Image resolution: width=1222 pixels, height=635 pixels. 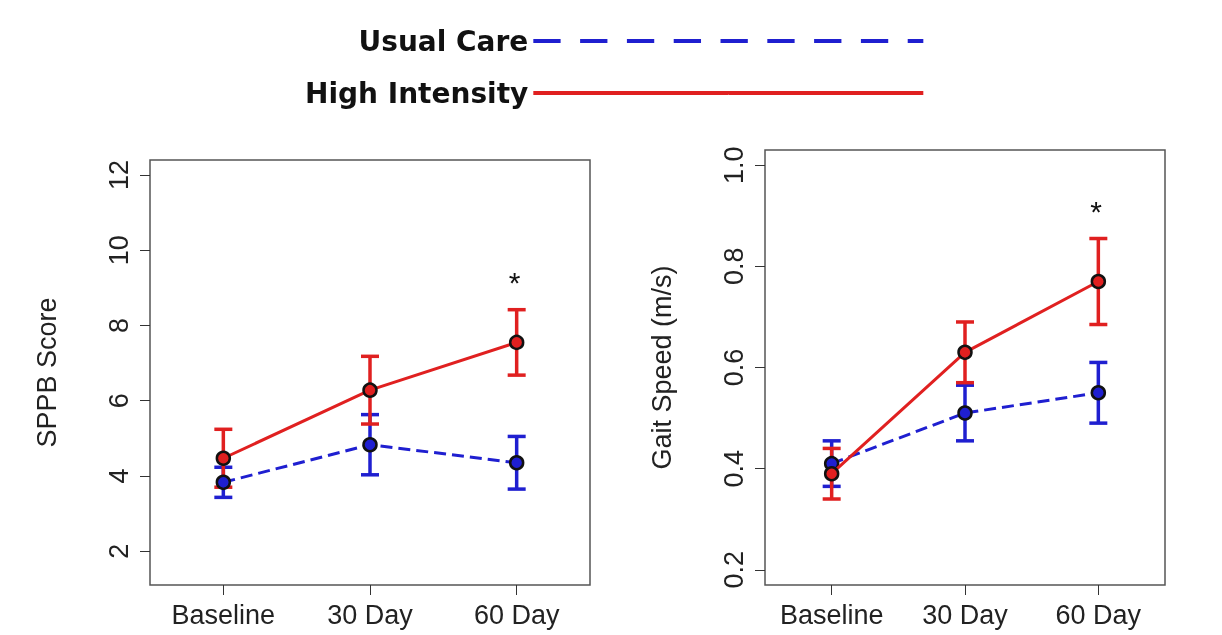 I want to click on y-tick-label: 1.0, so click(x=733, y=165).